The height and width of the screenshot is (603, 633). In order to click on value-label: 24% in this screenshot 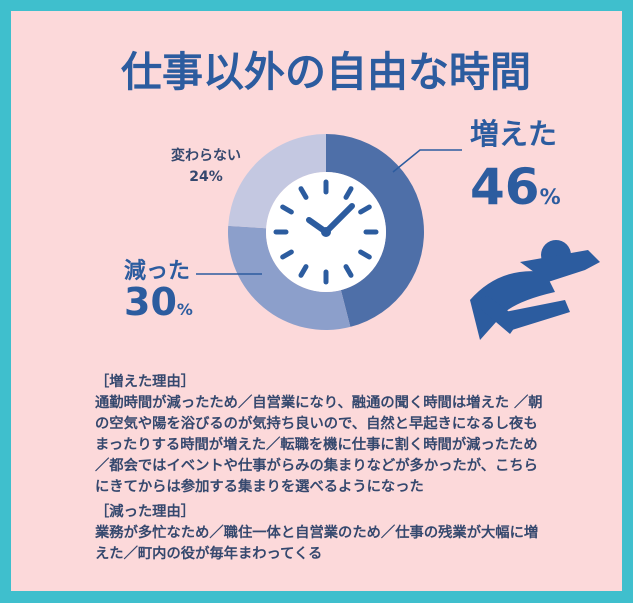, I will do `click(206, 177)`.